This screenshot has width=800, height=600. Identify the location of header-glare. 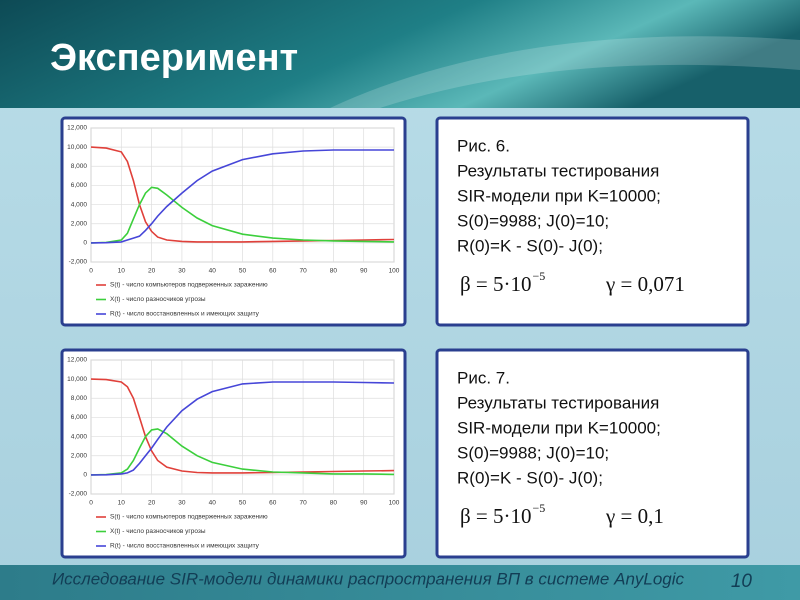
(565, 72).